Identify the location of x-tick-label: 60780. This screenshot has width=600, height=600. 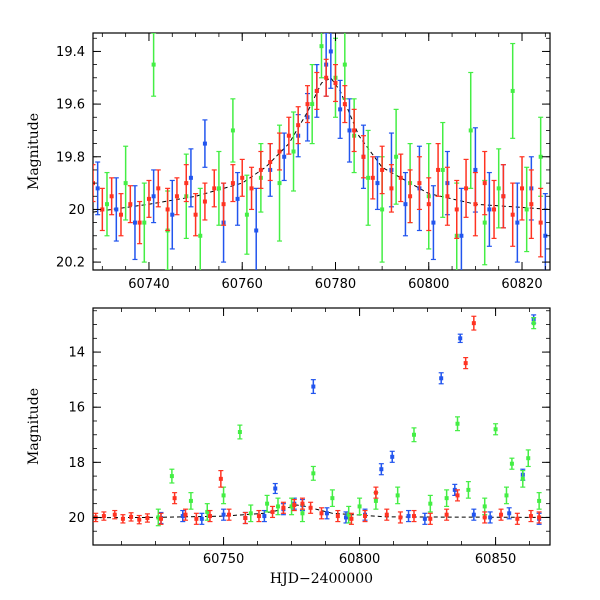
(335, 284).